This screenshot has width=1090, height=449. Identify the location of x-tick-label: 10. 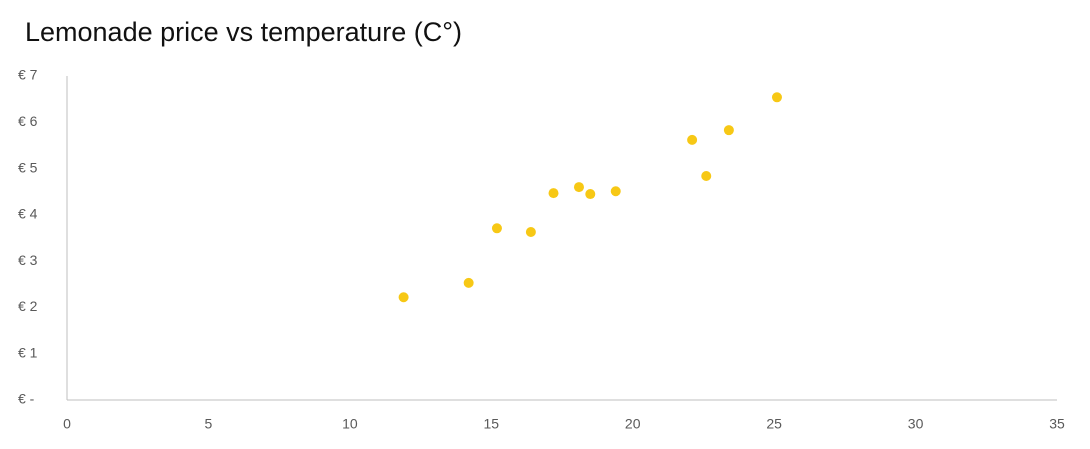
(350, 424).